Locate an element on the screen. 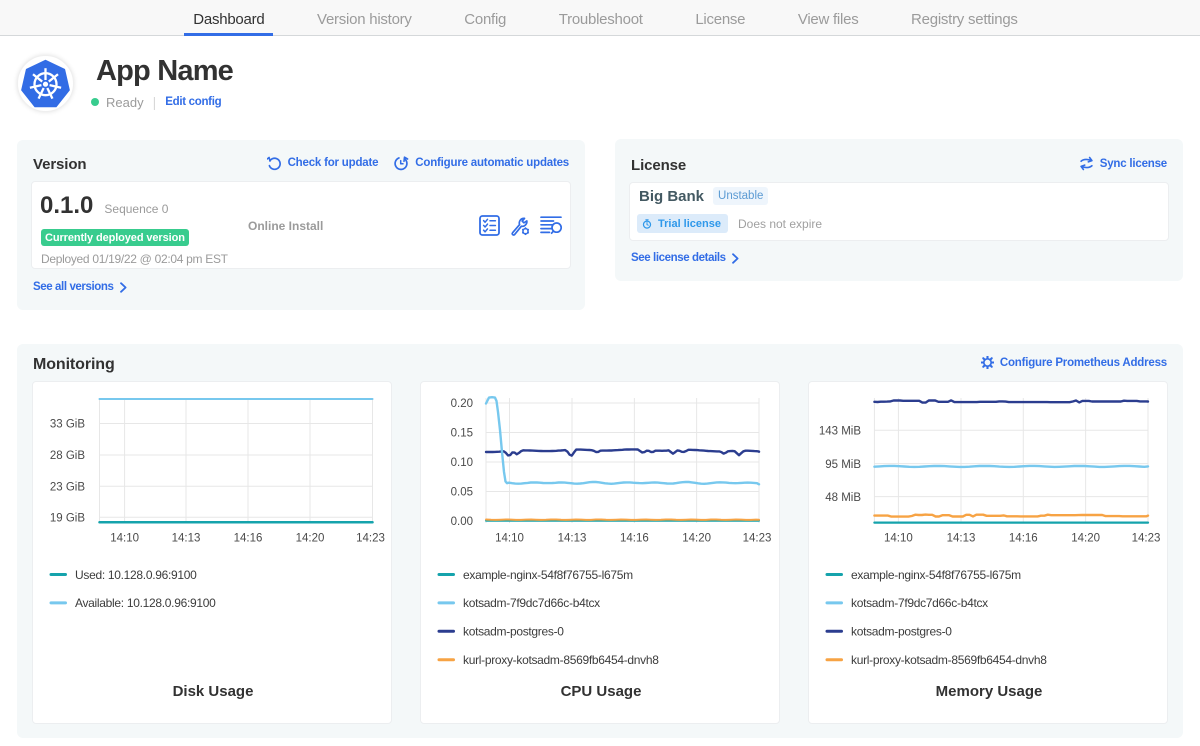  svg-text: 95 MiB is located at coordinates (843, 465).